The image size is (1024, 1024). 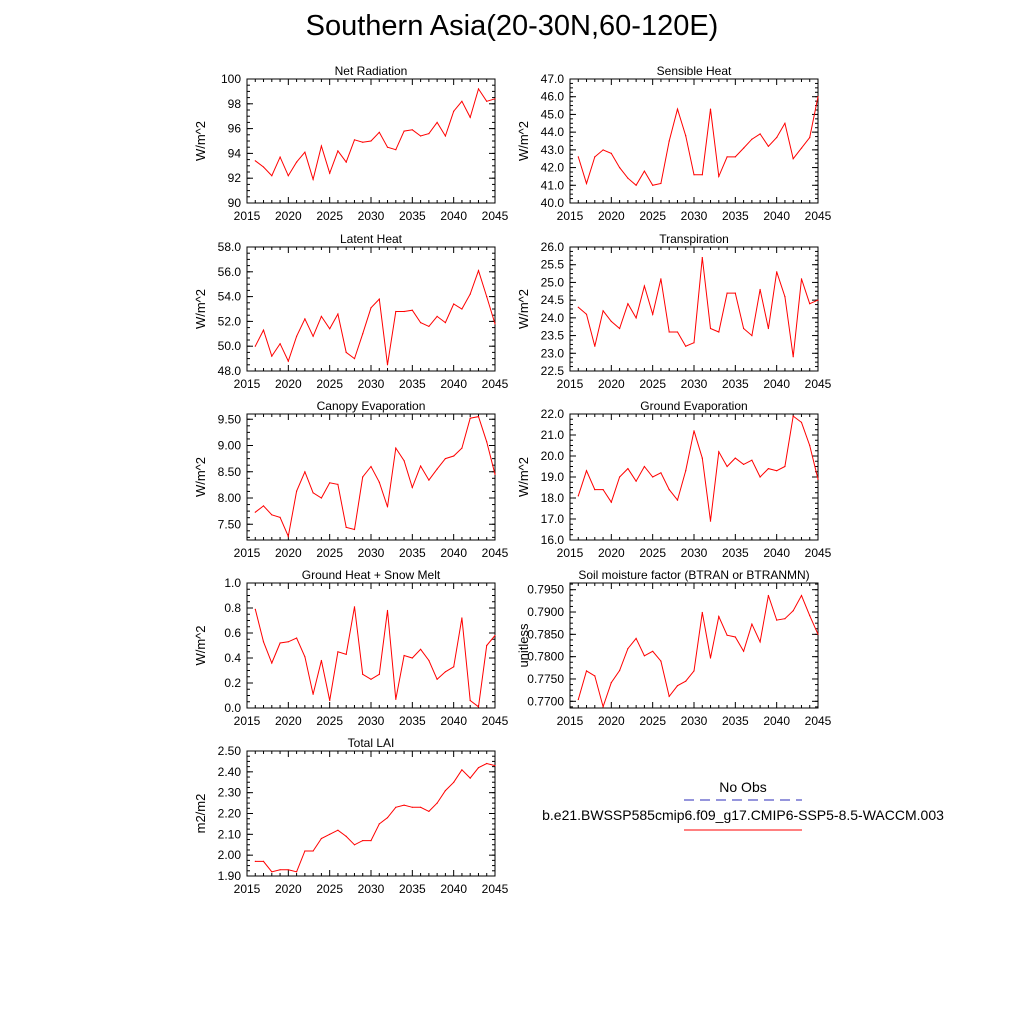 I want to click on x-tick-label: 2015, so click(x=247, y=721).